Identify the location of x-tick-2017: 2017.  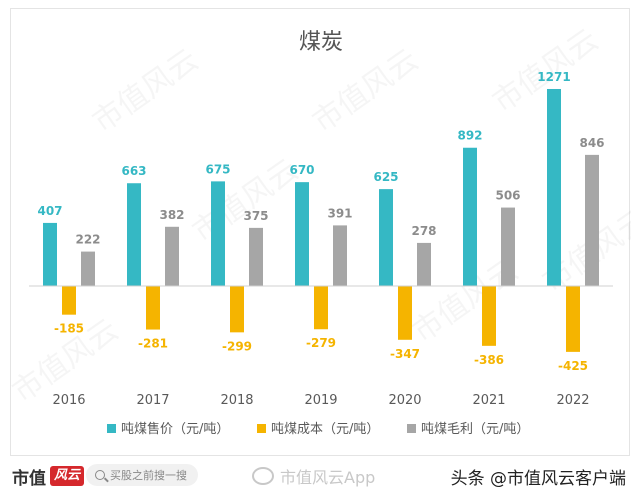
(152, 400).